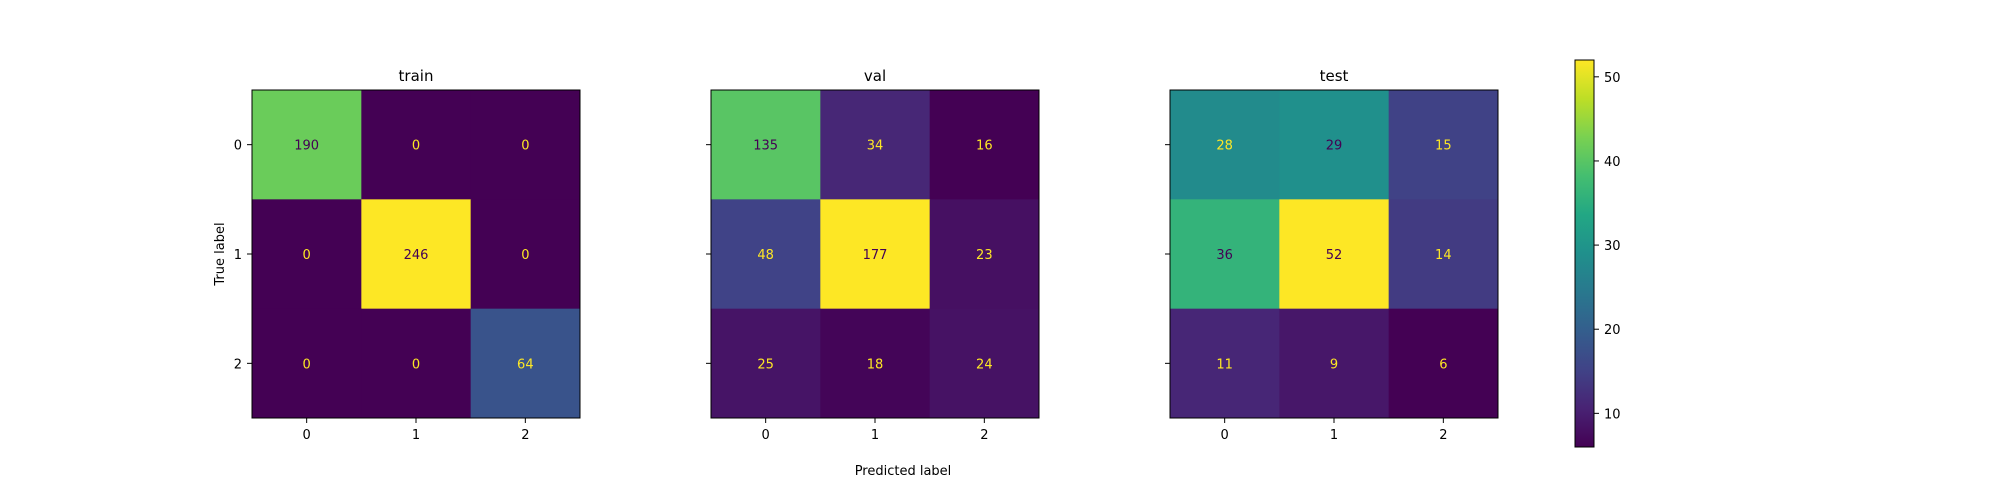  I want to click on cell-value: 16, so click(984, 146).